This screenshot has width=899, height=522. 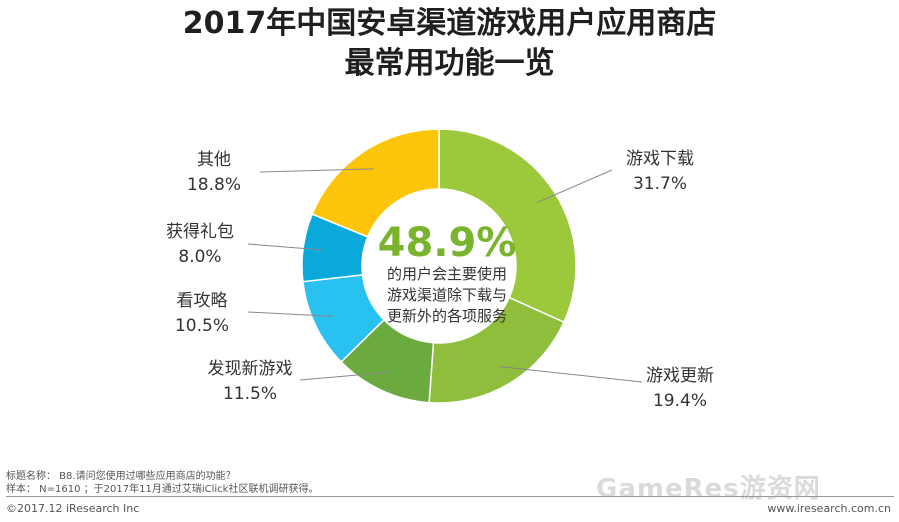 What do you see at coordinates (570, 374) in the screenshot?
I see `leader-line-game-update` at bounding box center [570, 374].